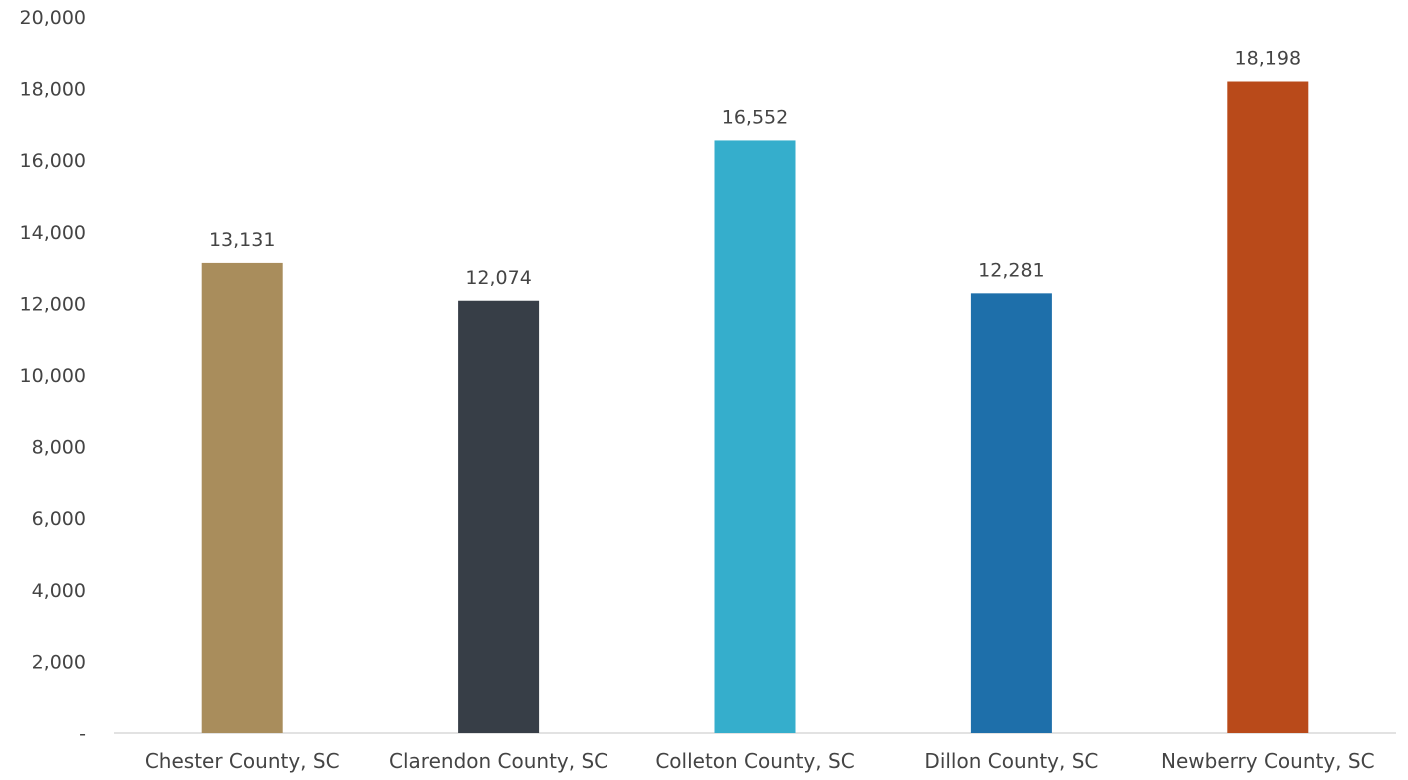 The height and width of the screenshot is (780, 1408). I want to click on data-label: 12,074, so click(498, 278).